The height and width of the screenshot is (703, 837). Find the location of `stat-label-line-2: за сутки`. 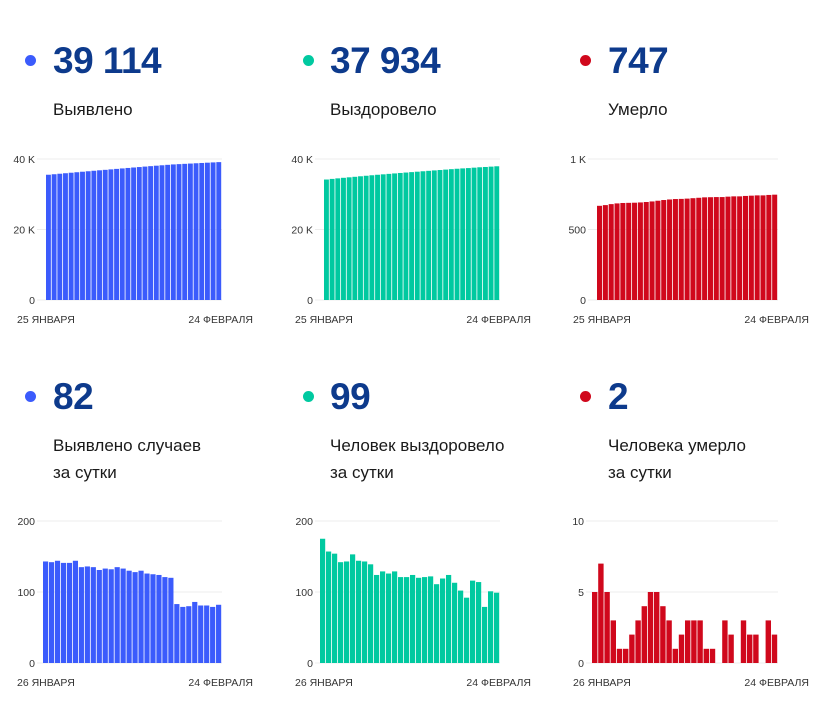

stat-label-line-2: за сутки is located at coordinates (85, 472).